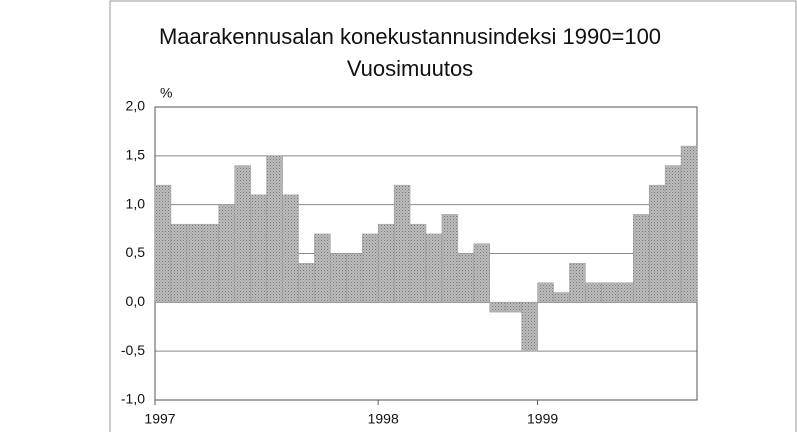 The image size is (797, 432). Describe the element at coordinates (136, 203) in the screenshot. I see `y-tick-label: 1,0` at that location.